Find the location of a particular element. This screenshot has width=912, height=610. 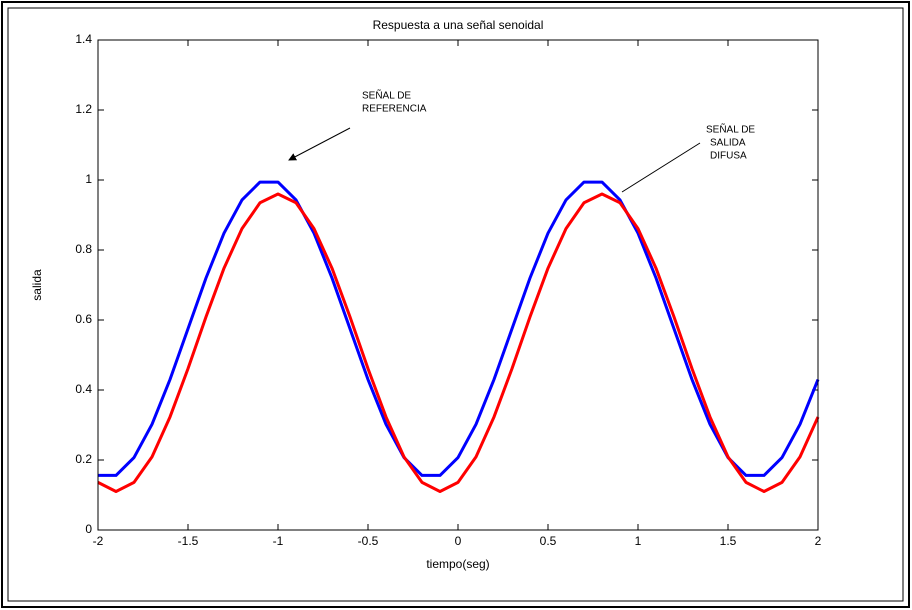

x-tick-label: 0 is located at coordinates (458, 541).